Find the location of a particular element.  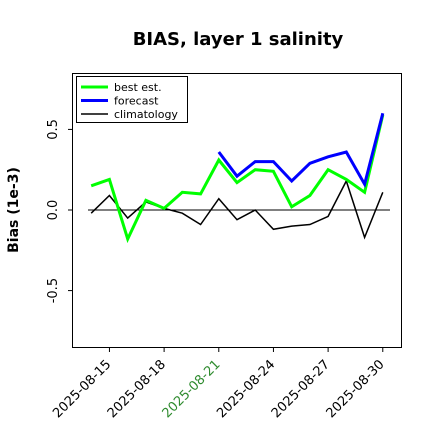

y-axis-label: Bias (1e-3) is located at coordinates (14, 210).